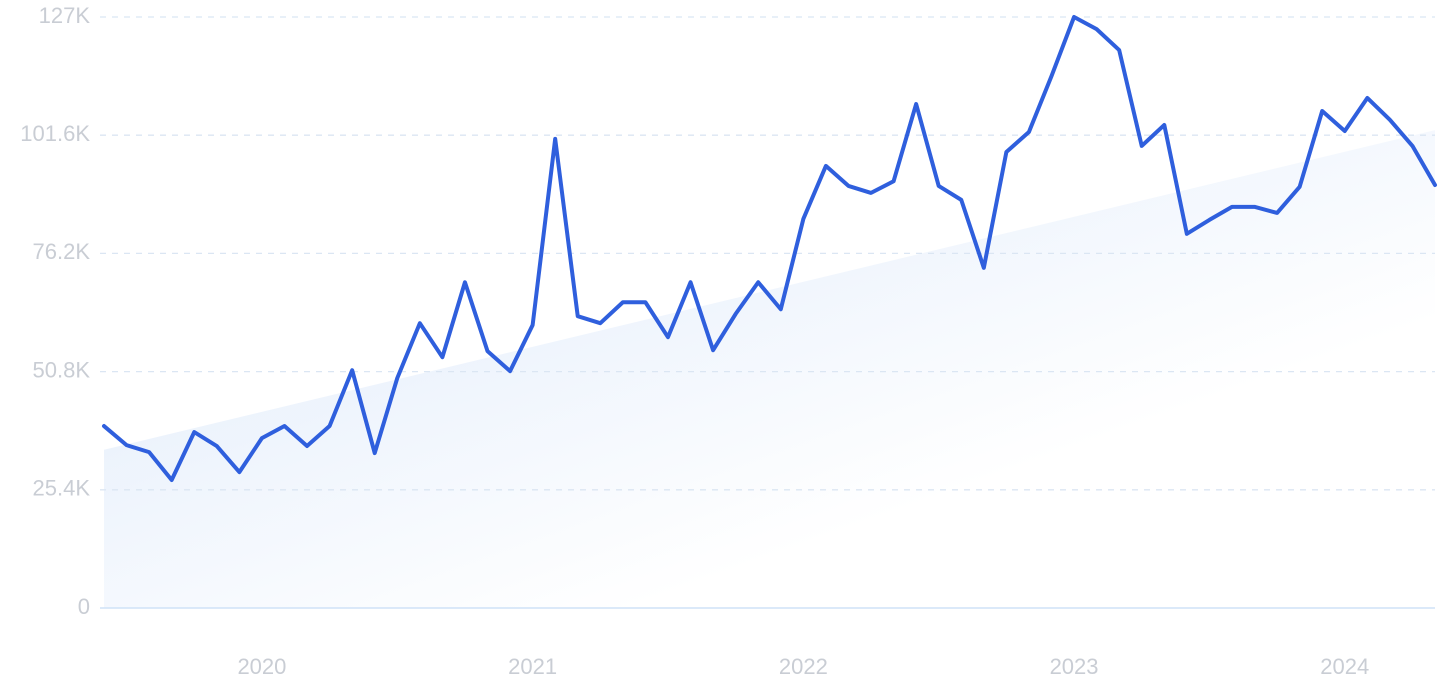  I want to click on y-tick-label: 50.8K, so click(62, 369).